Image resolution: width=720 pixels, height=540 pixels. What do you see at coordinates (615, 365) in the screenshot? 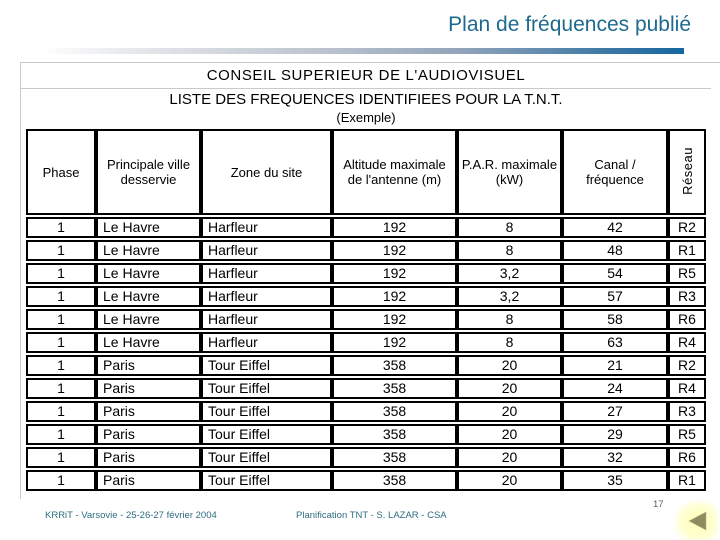
I see `table-cell: 21` at bounding box center [615, 365].